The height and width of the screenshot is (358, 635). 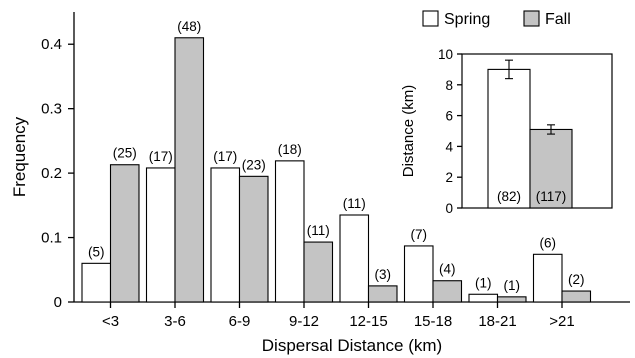 I want to click on count-label-spring-2: (17), so click(x=225, y=156).